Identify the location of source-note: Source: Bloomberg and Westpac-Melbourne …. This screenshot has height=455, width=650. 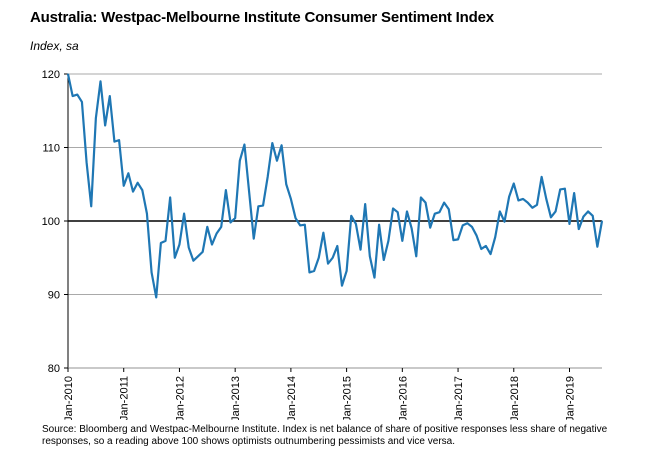
(325, 435).